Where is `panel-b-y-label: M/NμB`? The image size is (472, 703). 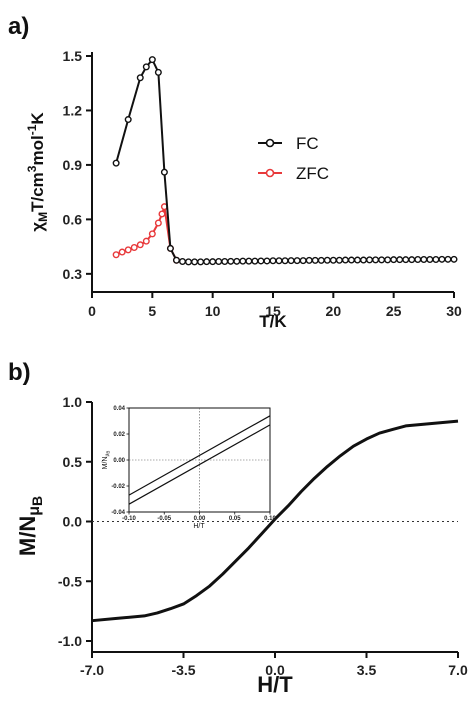 panel-b-y-label: M/NμB is located at coordinates (30, 526).